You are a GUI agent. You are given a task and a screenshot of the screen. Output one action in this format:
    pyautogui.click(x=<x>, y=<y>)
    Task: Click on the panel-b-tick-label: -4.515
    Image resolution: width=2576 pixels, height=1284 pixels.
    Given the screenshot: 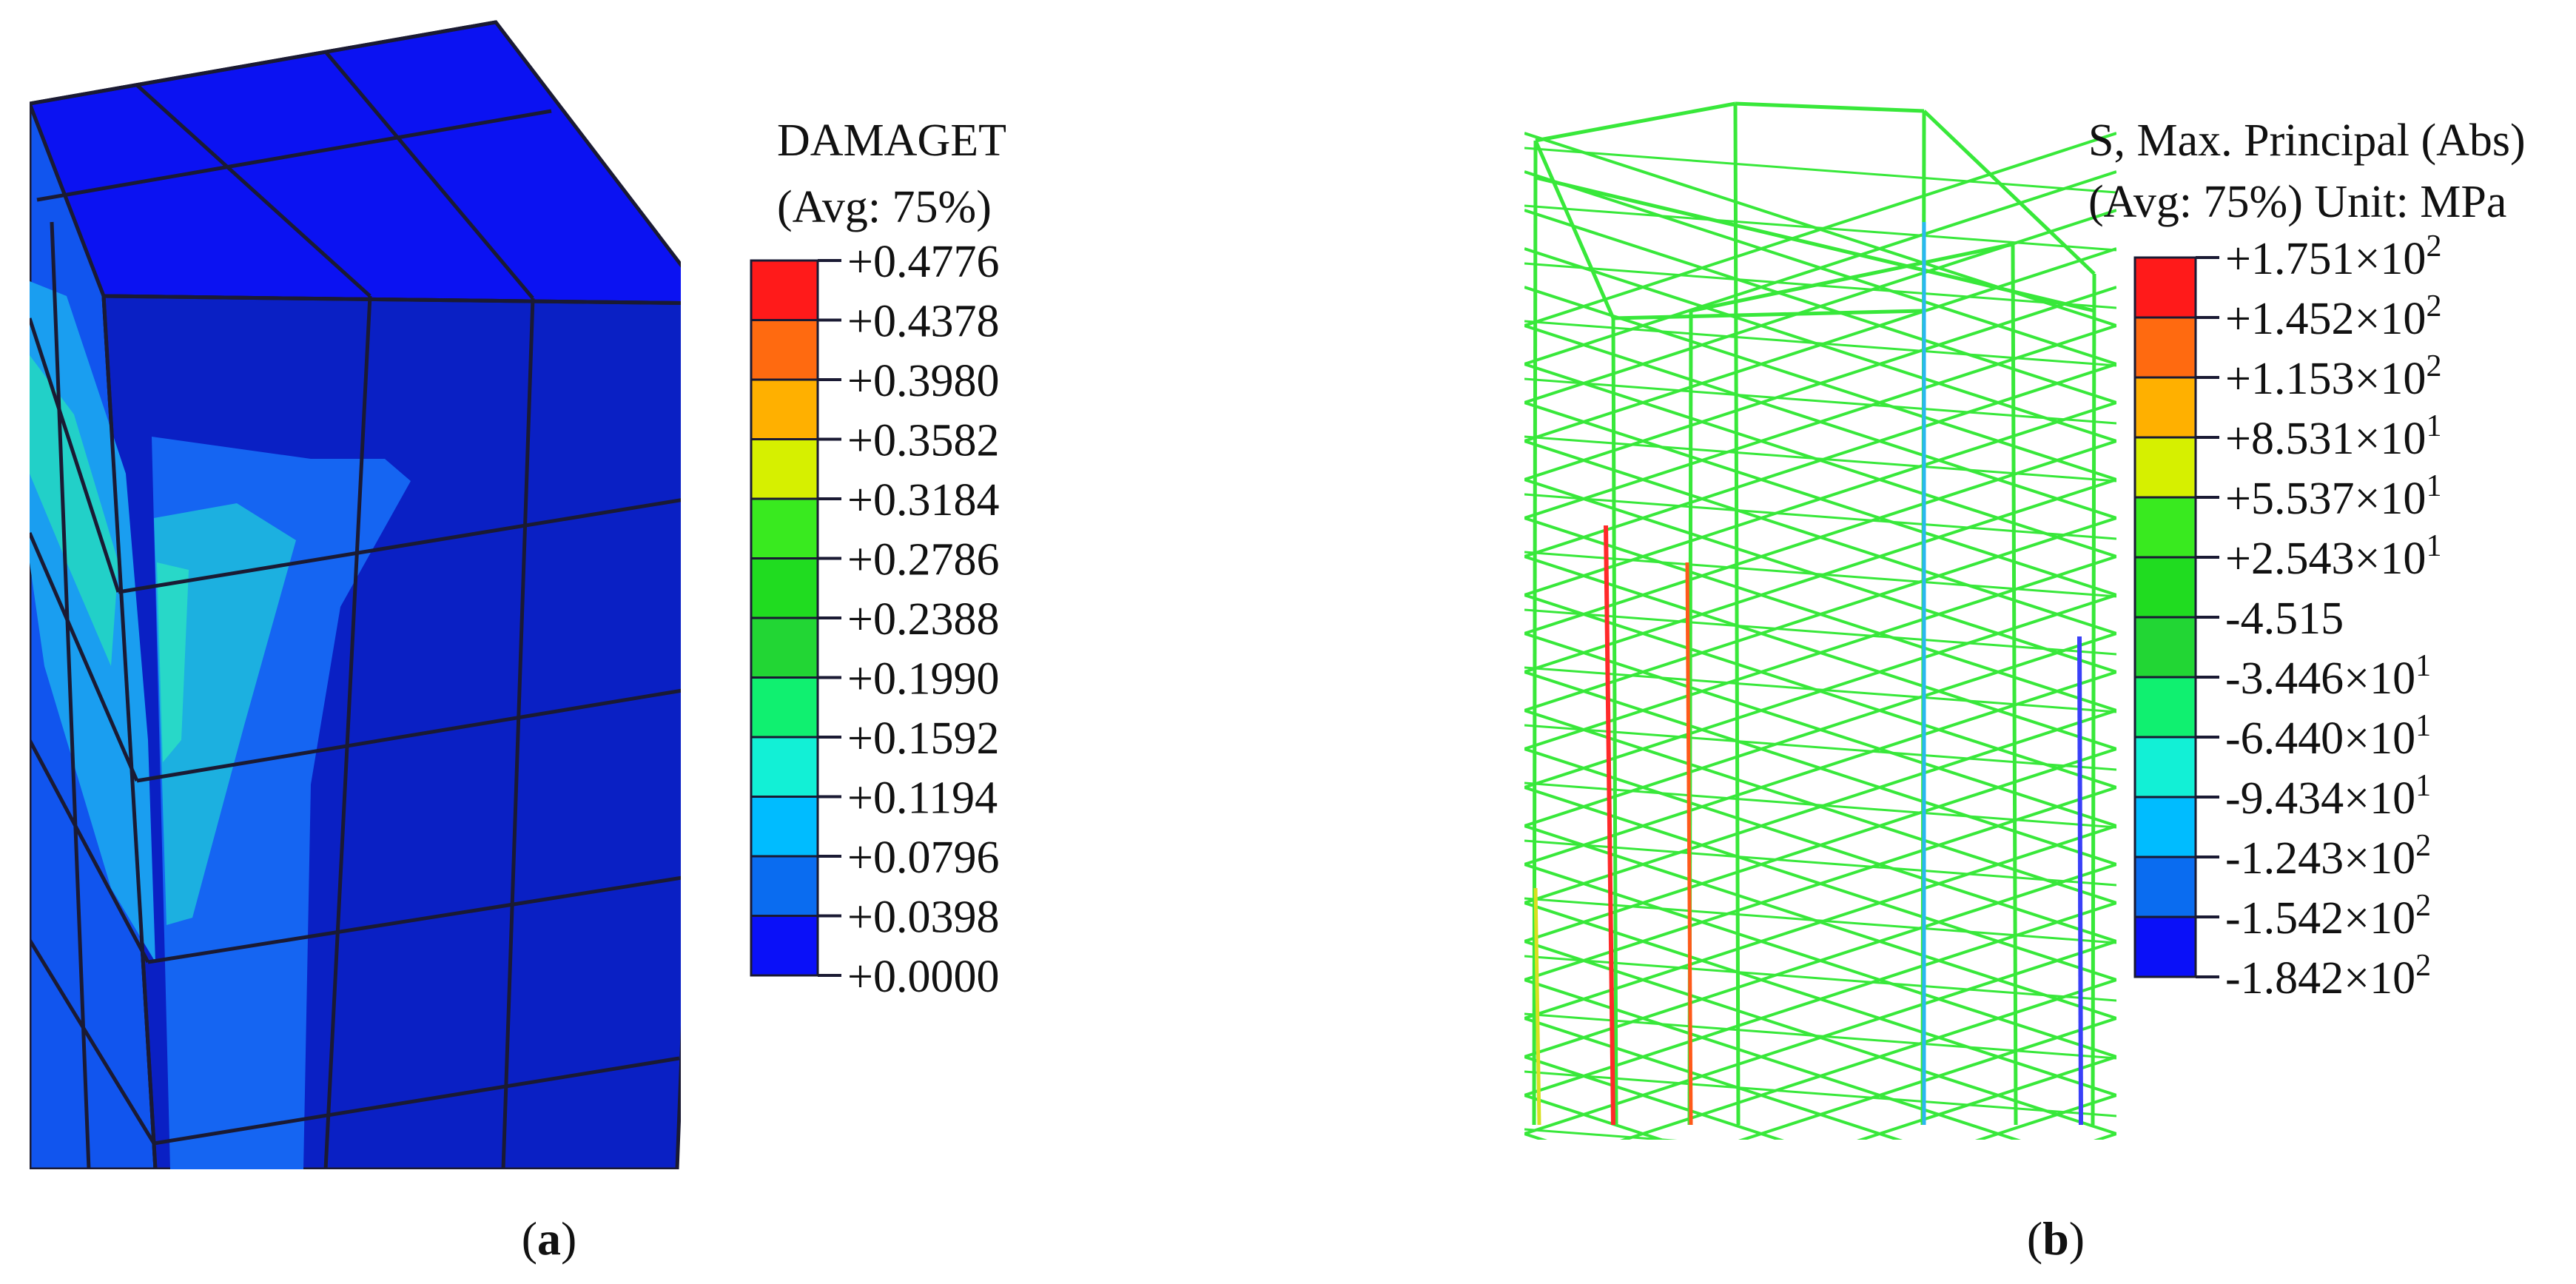 What is the action you would take?
    pyautogui.click(x=2284, y=619)
    